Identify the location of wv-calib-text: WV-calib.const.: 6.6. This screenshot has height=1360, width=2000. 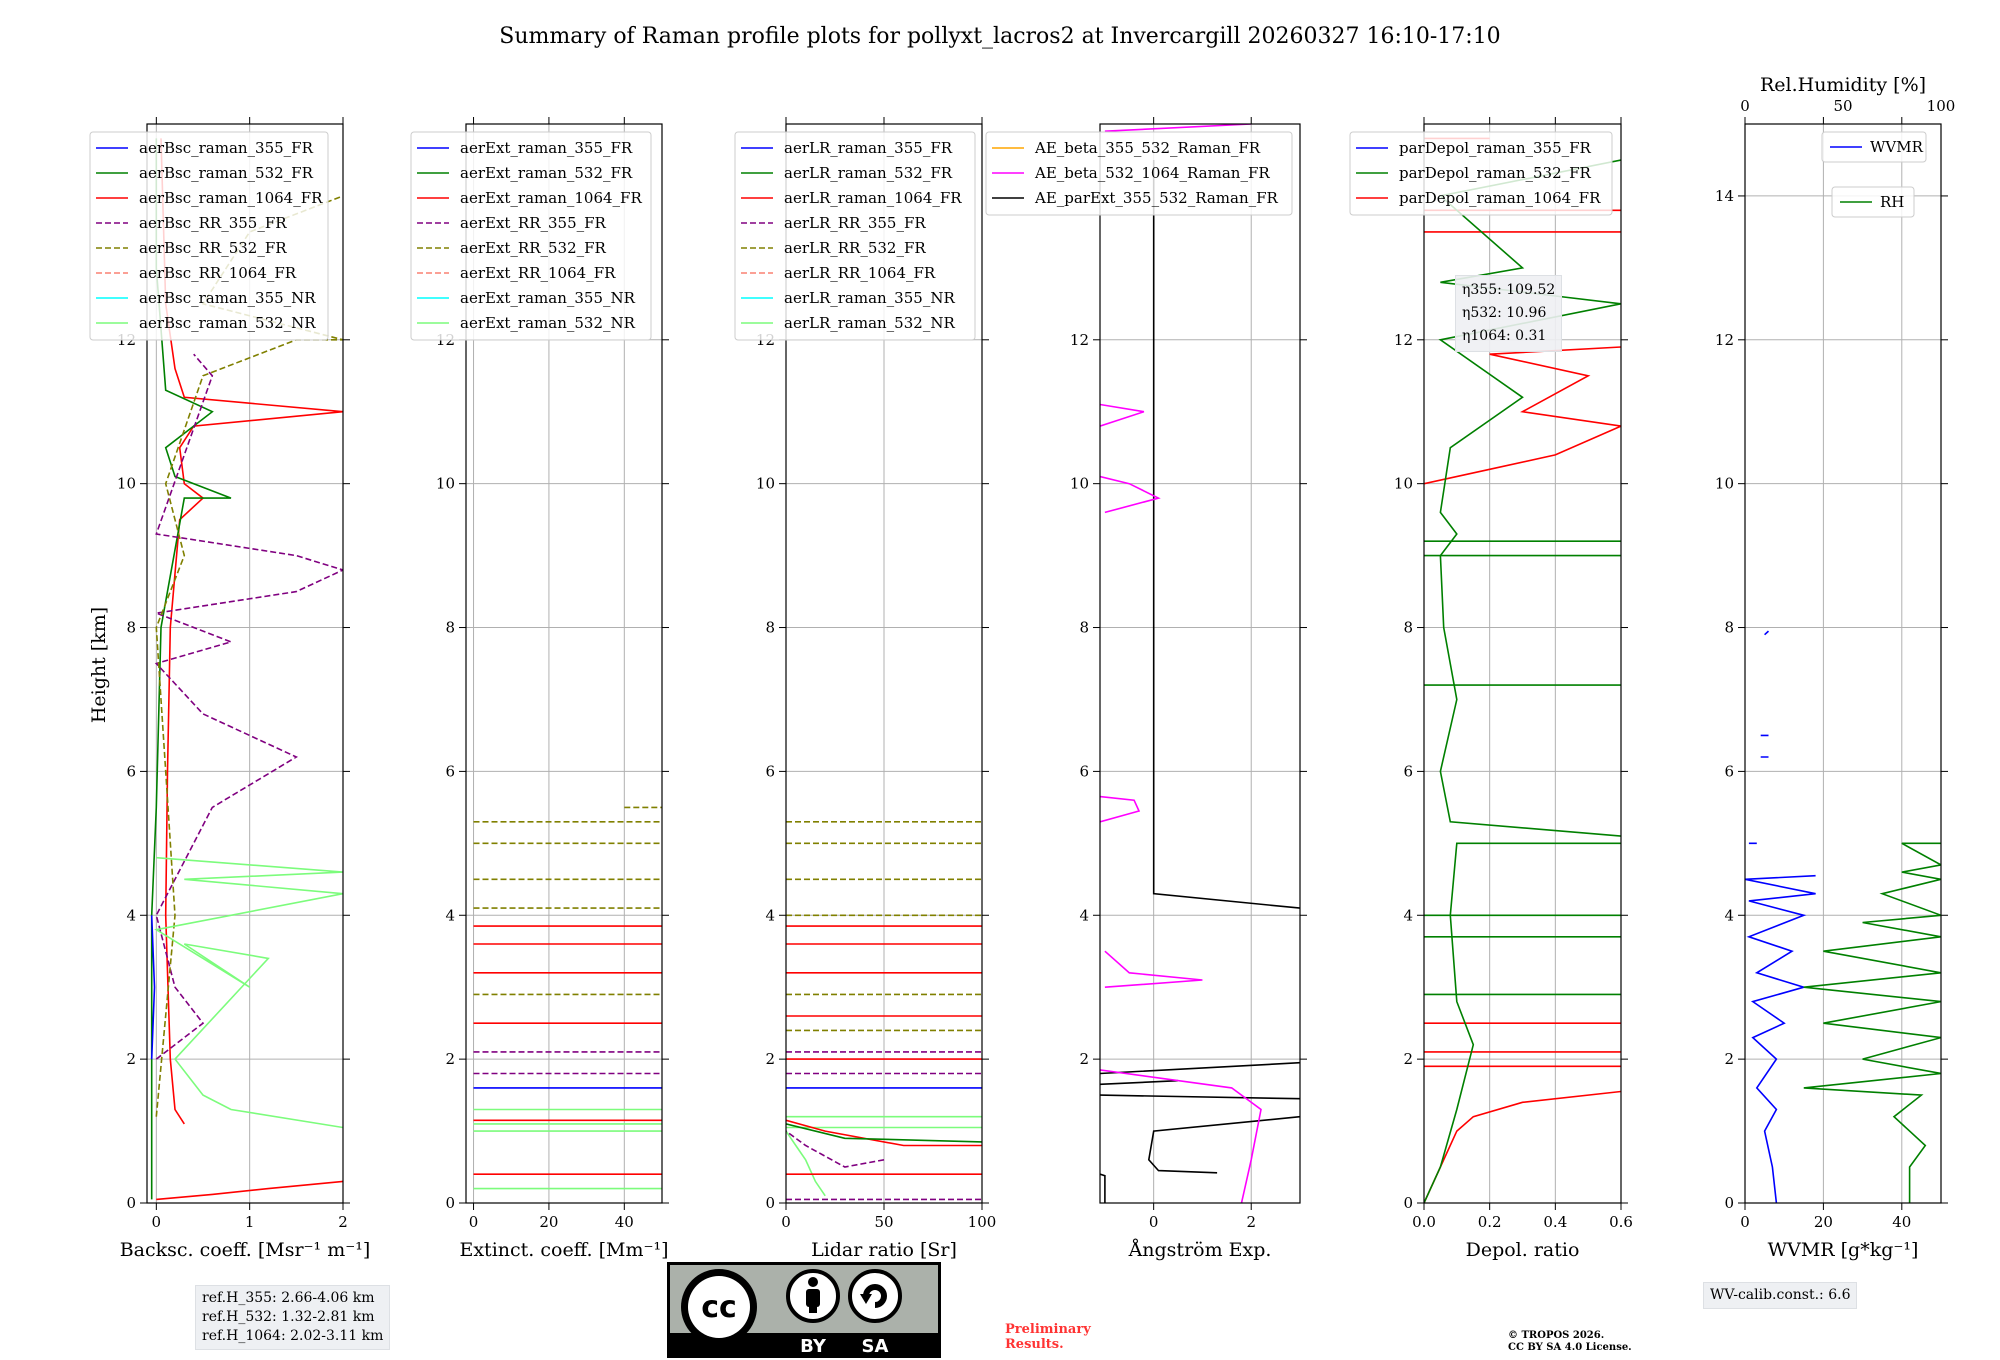
(1780, 1295).